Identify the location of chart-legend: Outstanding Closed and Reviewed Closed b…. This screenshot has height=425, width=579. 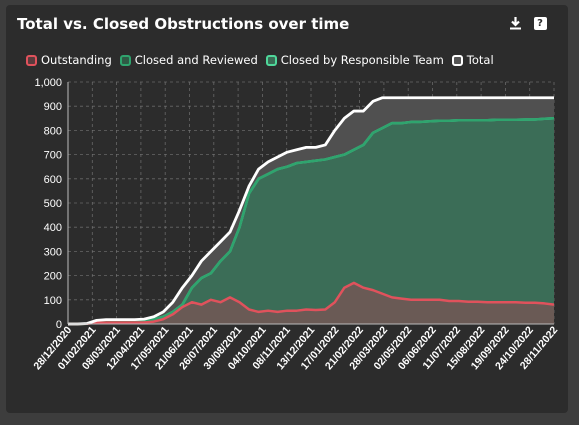
(260, 60).